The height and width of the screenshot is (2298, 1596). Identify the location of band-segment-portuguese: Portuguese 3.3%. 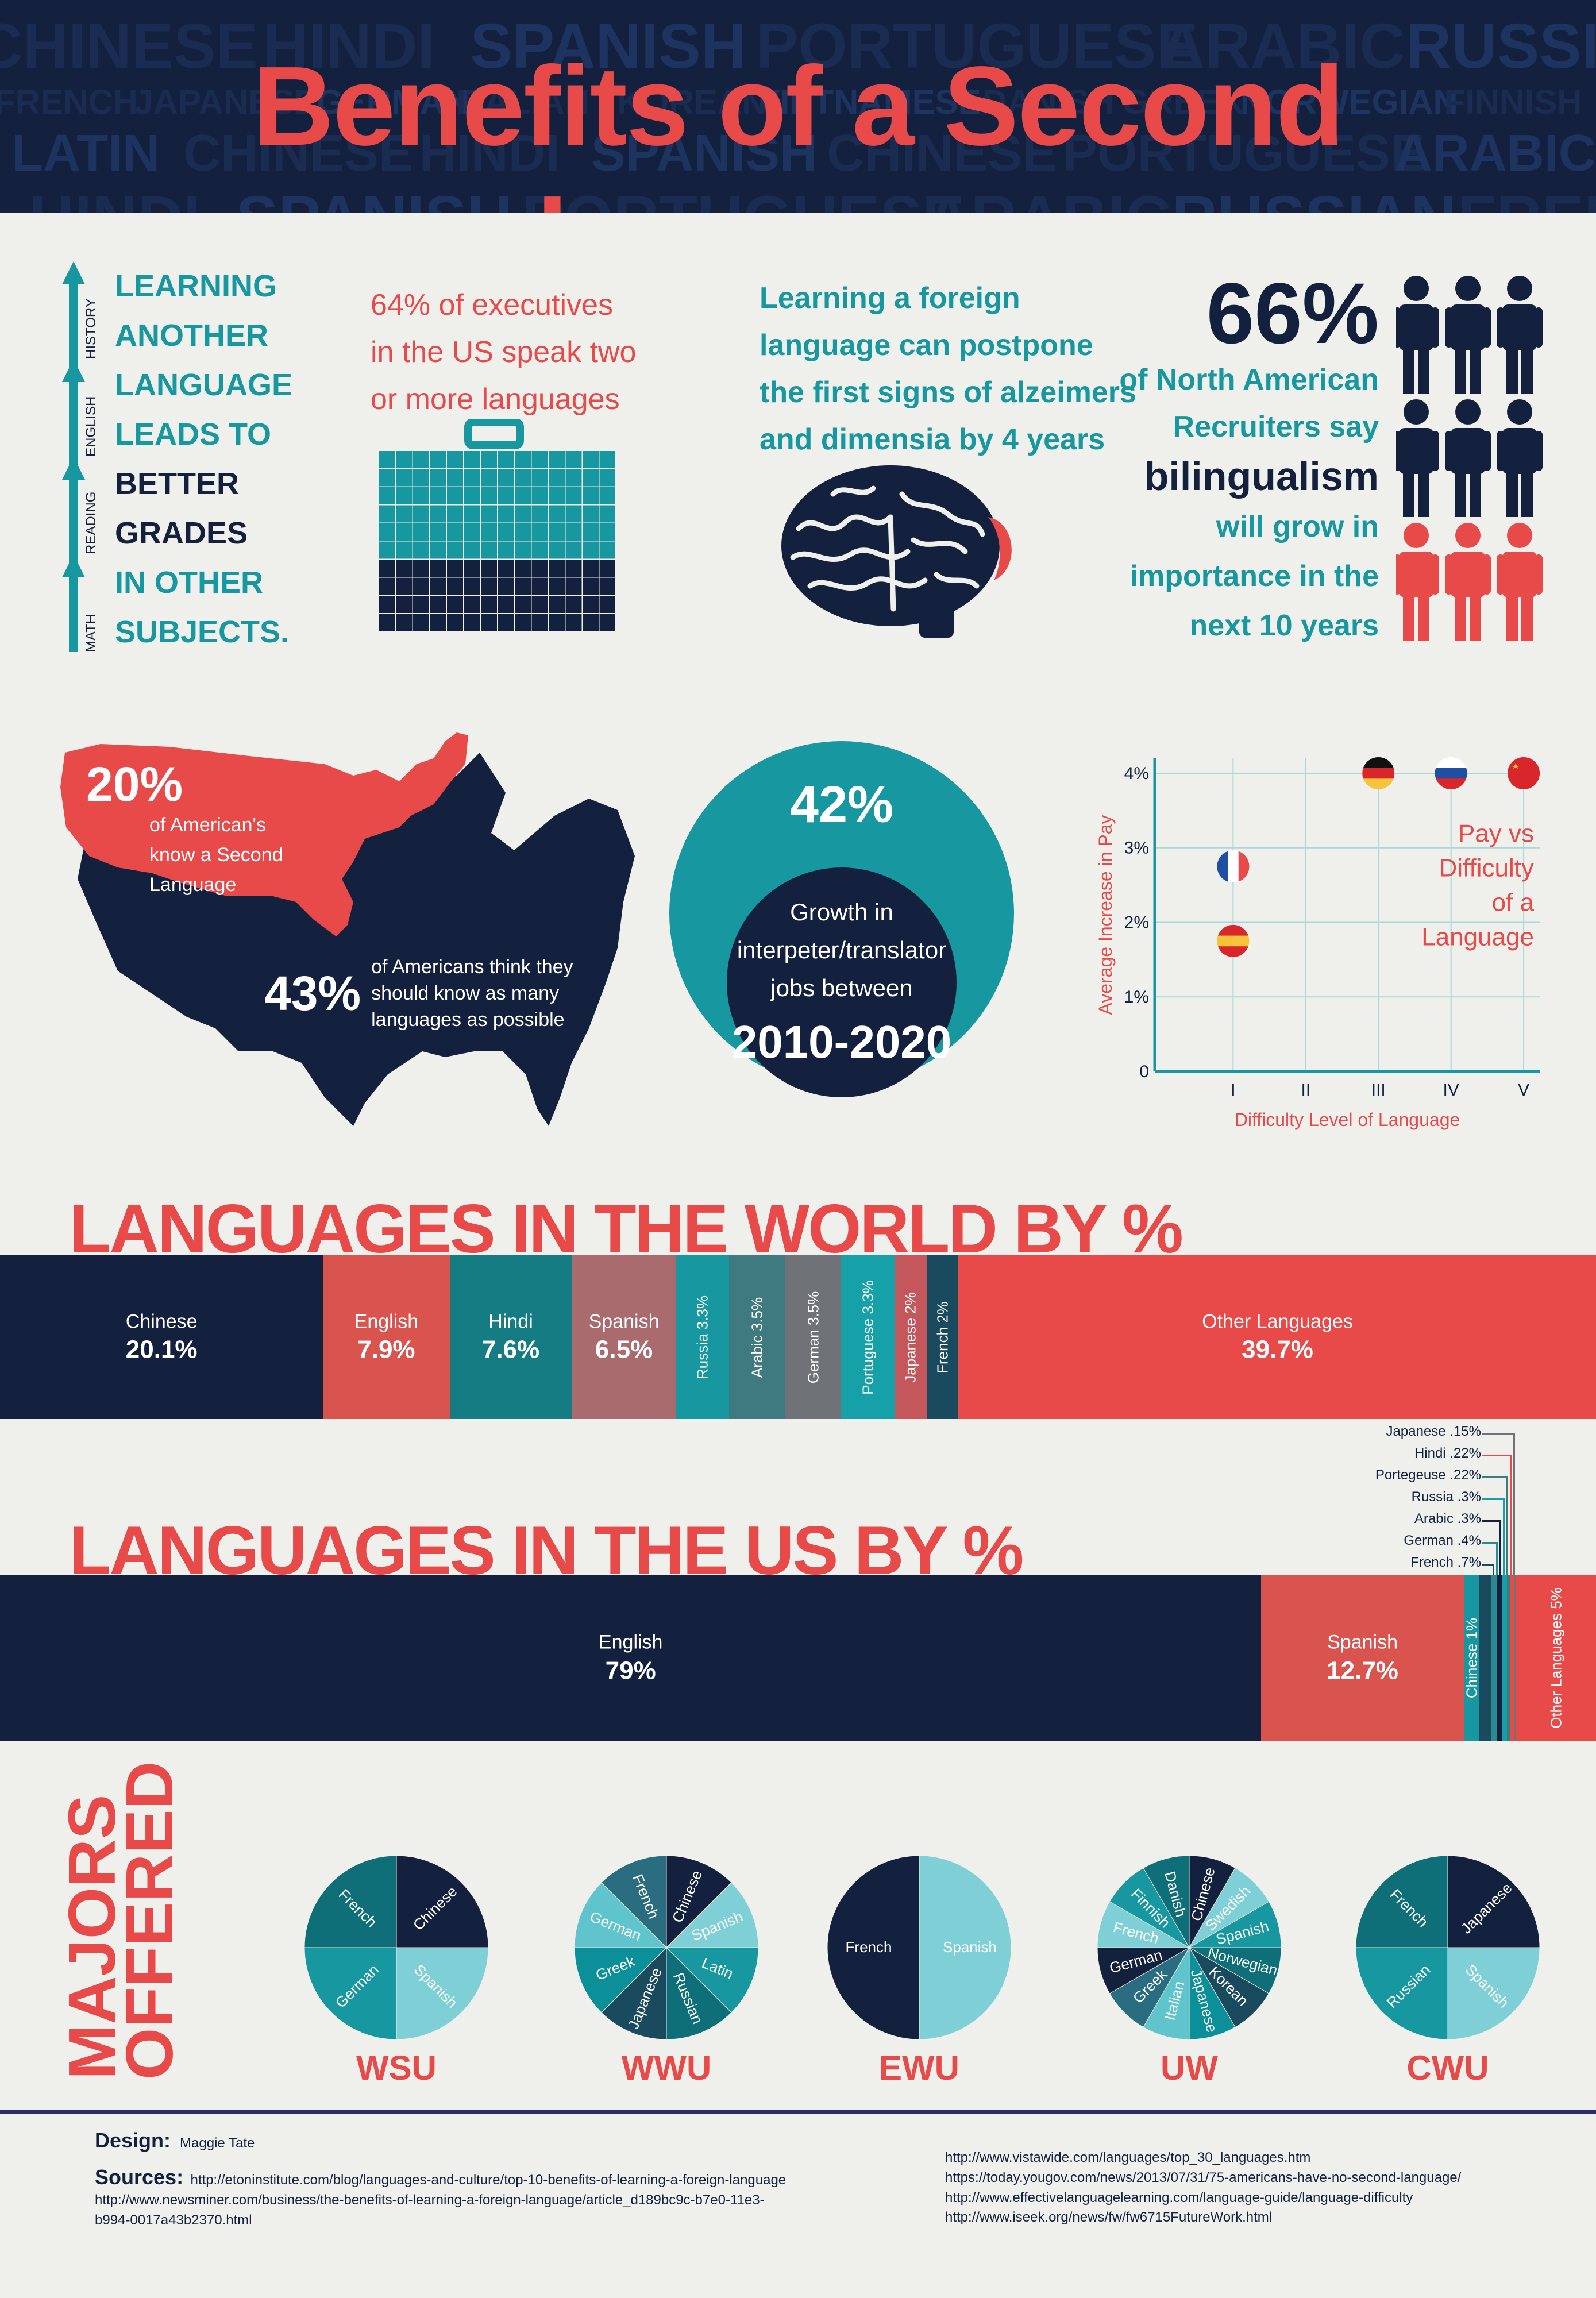
(868, 1337).